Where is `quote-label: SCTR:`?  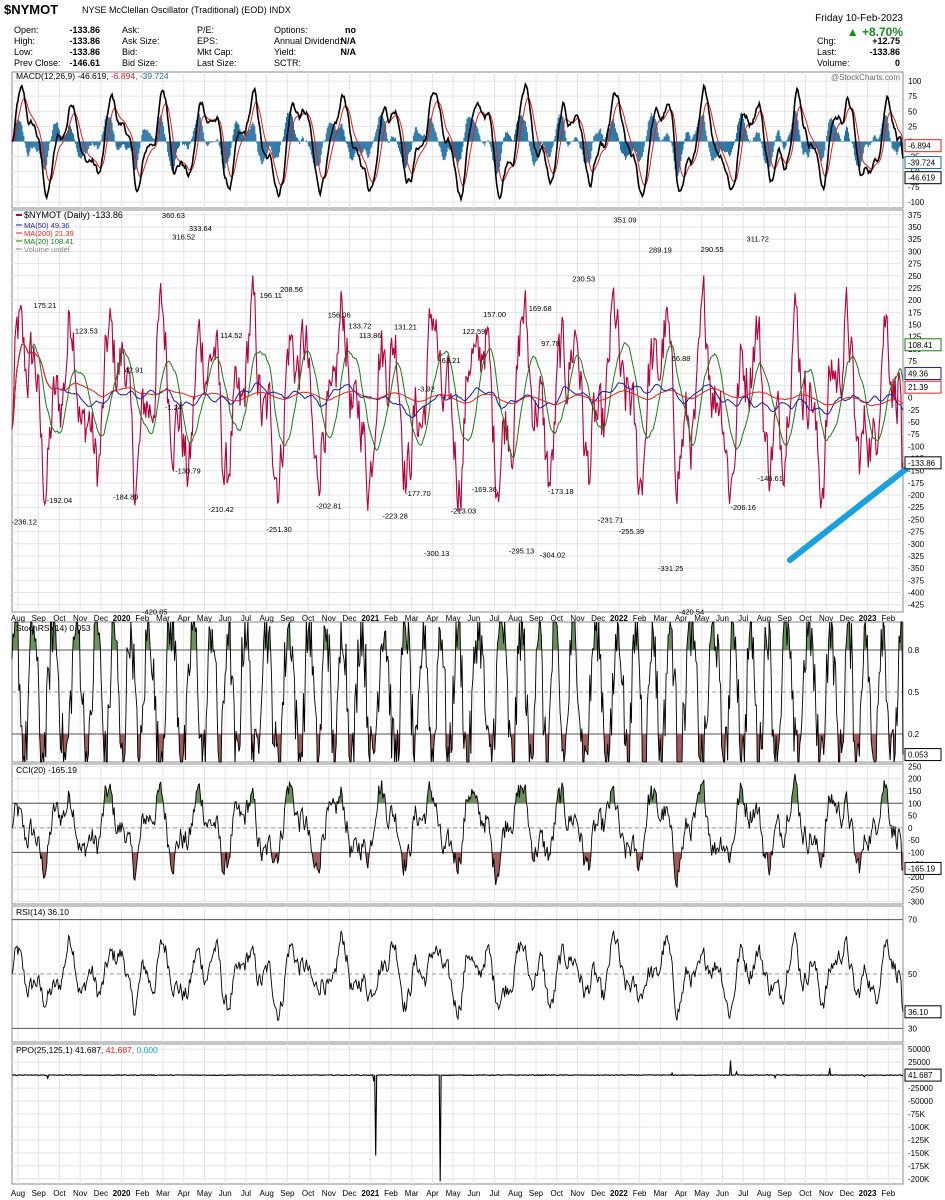 quote-label: SCTR: is located at coordinates (287, 63).